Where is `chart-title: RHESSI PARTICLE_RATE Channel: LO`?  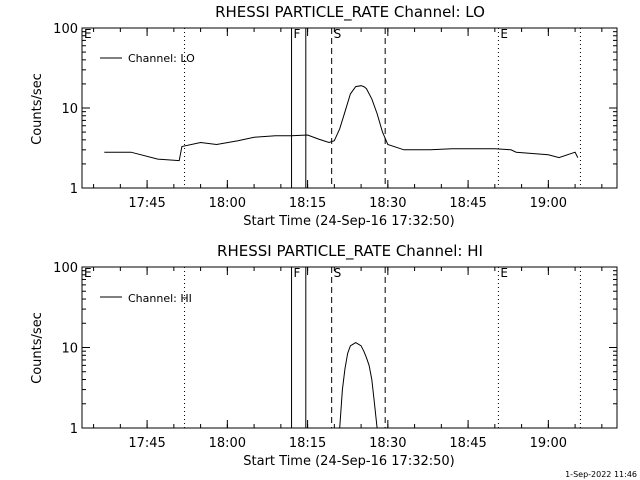 chart-title: RHESSI PARTICLE_RATE Channel: LO is located at coordinates (350, 12).